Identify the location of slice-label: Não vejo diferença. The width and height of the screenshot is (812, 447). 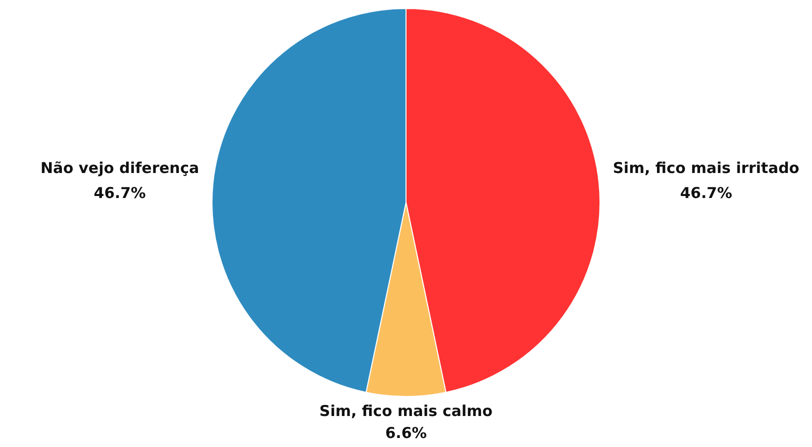
(120, 167).